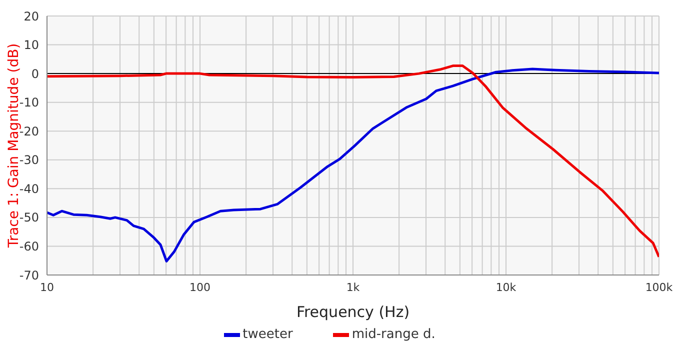 This screenshot has height=346, width=687. I want to click on x-tick-label: 100, so click(200, 287).